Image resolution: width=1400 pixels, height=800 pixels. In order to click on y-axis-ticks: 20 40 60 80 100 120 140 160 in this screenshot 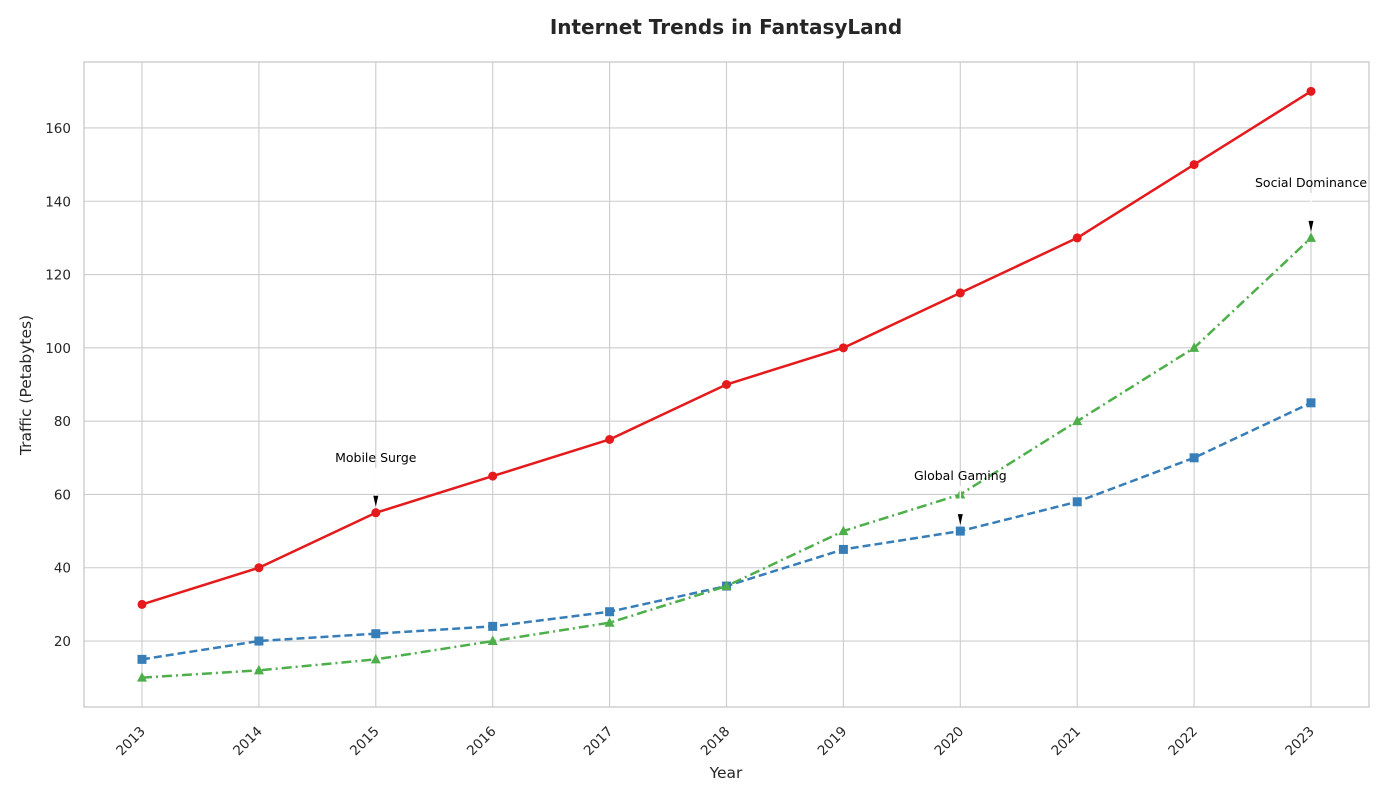, I will do `click(58, 385)`.